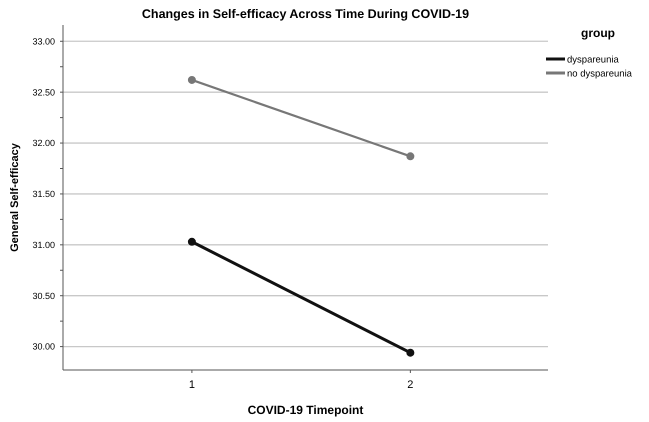 The width and height of the screenshot is (649, 422). What do you see at coordinates (43, 143) in the screenshot?
I see `y-tick-label: 32.00` at bounding box center [43, 143].